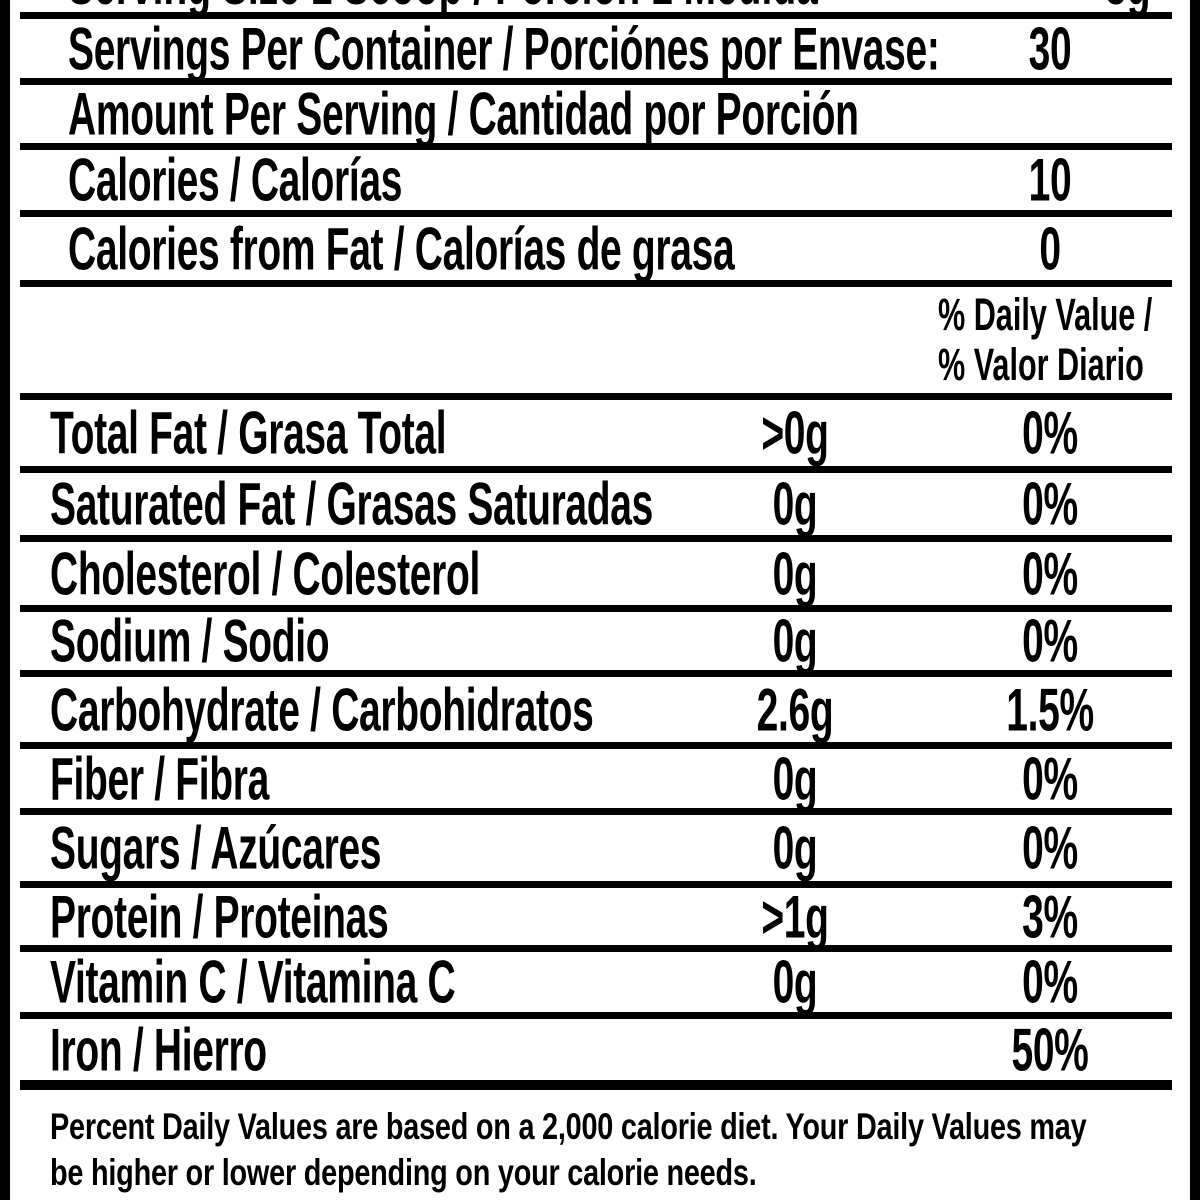  I want to click on sugars-label: Sugars / Azúcares, so click(216, 848).